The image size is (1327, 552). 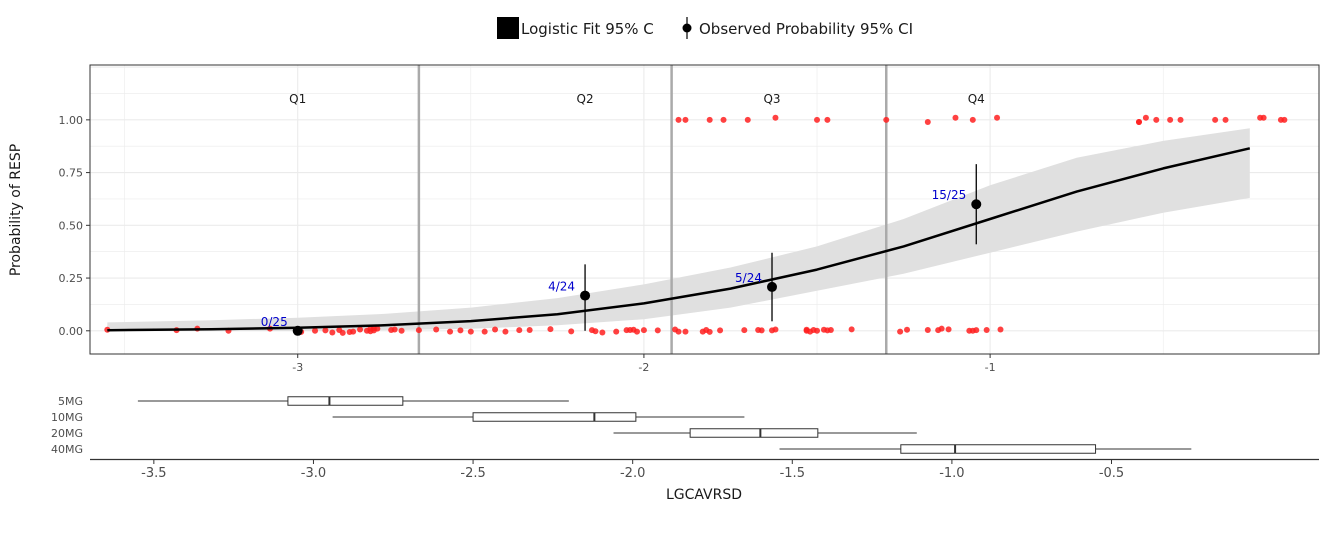 What do you see at coordinates (71, 120) in the screenshot?
I see `y-tick-label: 1.00` at bounding box center [71, 120].